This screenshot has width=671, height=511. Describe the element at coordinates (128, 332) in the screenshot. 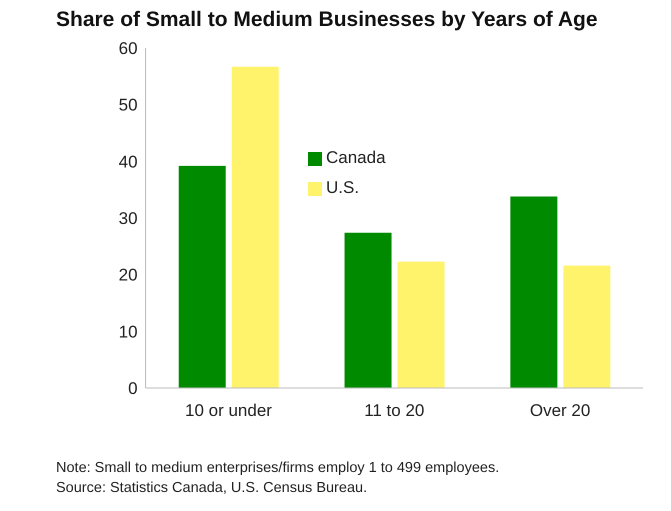

I see `y-tick-label: 10` at that location.